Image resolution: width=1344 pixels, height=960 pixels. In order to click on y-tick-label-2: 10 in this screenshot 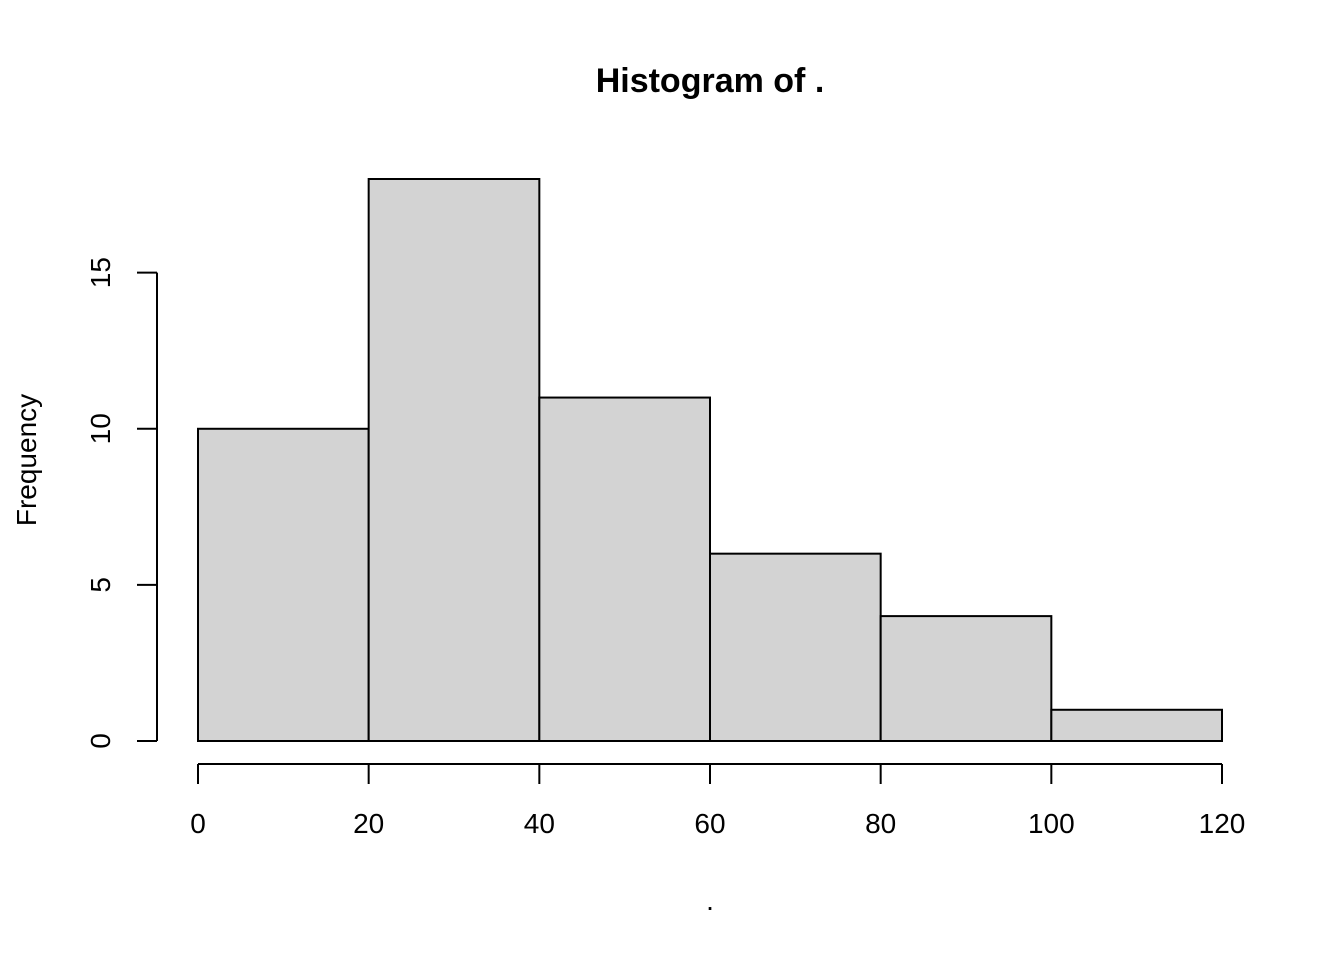, I will do `click(100, 428)`.